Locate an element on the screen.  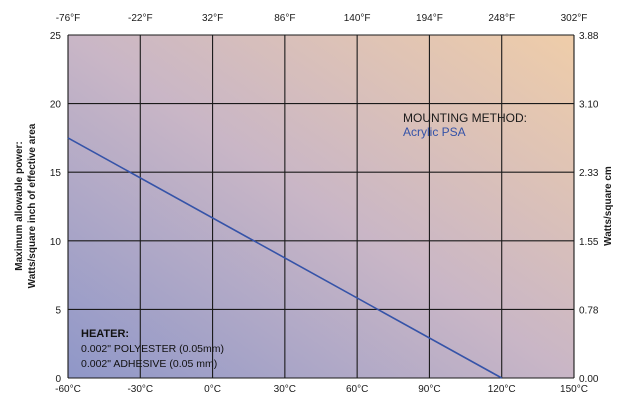
heater-line-2: 0.002" ADHESIVE (0.05 mm) is located at coordinates (149, 364).